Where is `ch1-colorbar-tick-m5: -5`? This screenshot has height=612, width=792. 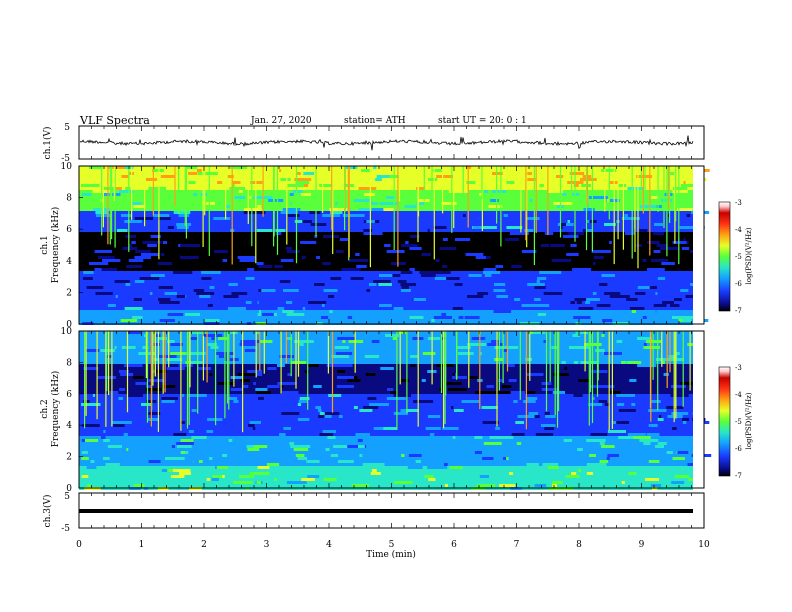
ch1-colorbar-tick-m5: -5 is located at coordinates (738, 257).